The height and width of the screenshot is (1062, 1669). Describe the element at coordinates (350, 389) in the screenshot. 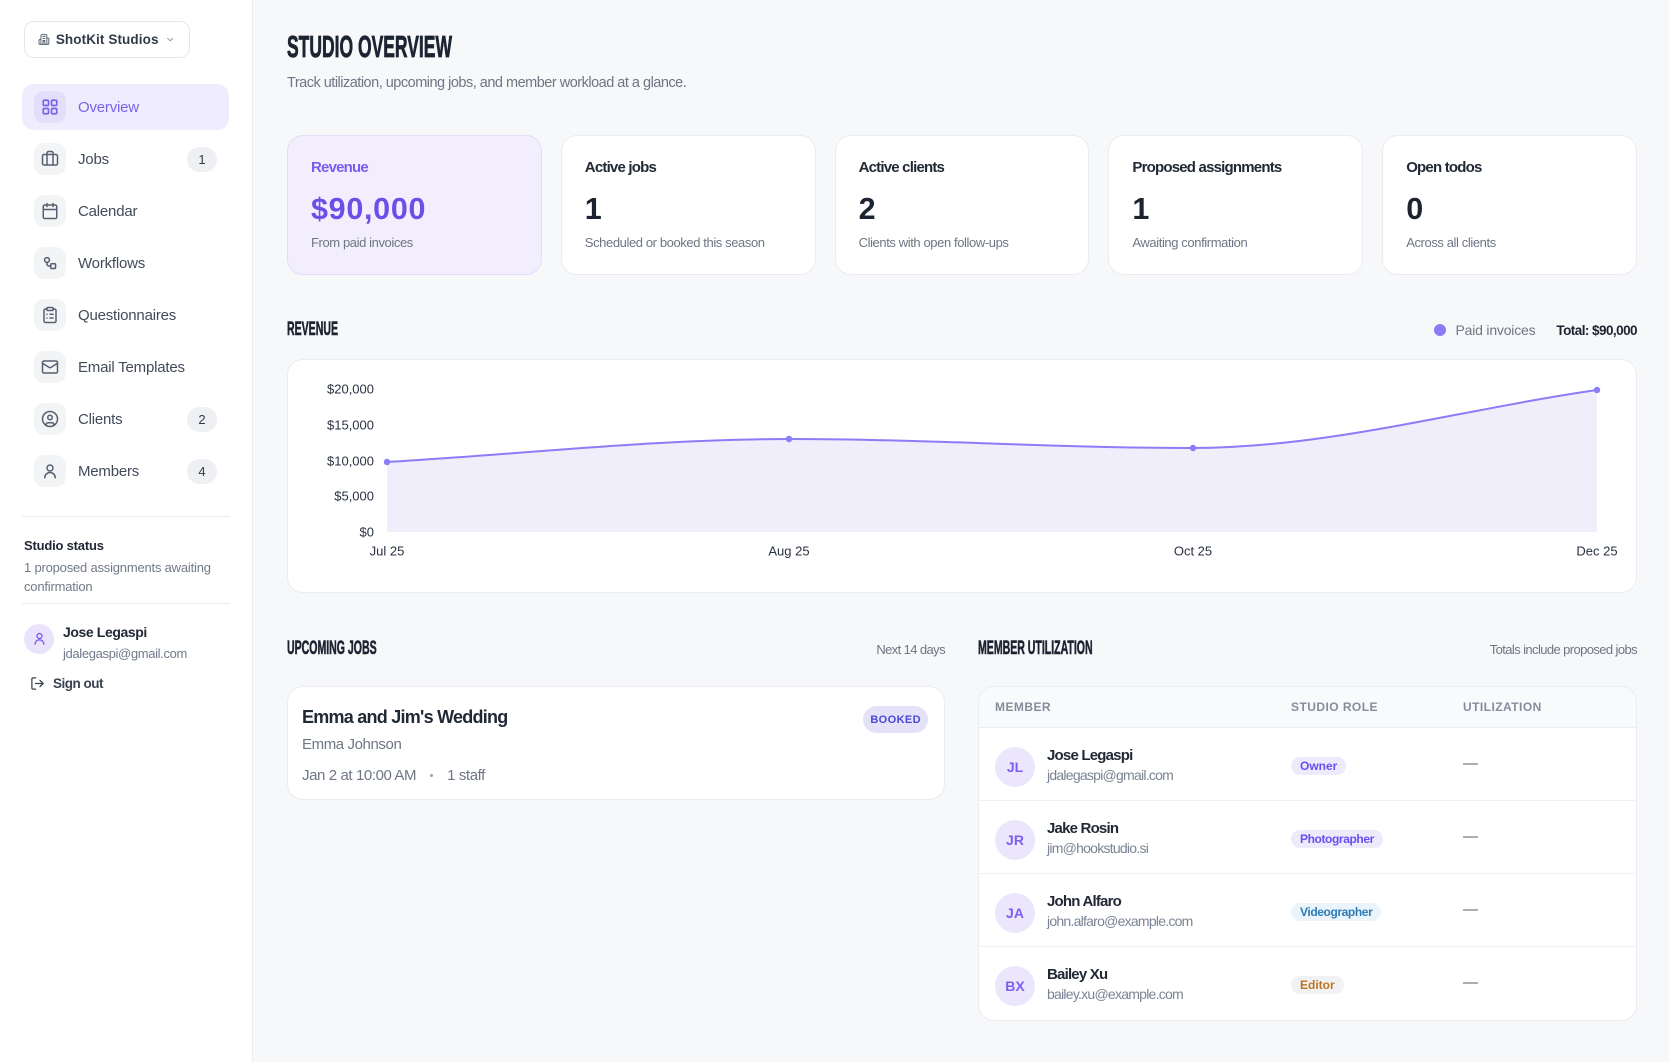

I see `svg-text: $20,000` at that location.